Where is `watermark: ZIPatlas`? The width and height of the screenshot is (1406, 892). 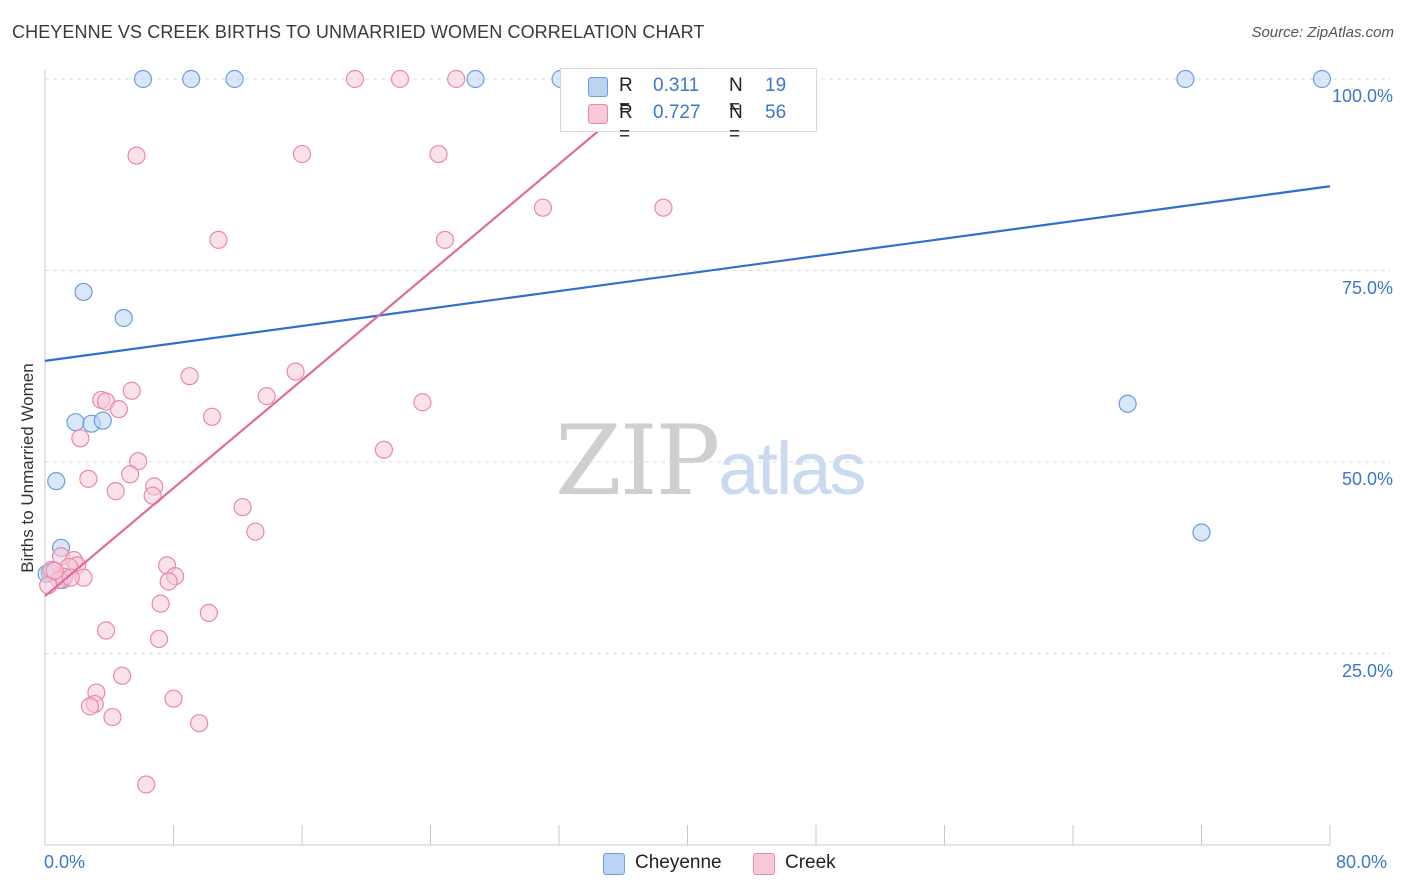 watermark: ZIPatlas is located at coordinates (711, 461).